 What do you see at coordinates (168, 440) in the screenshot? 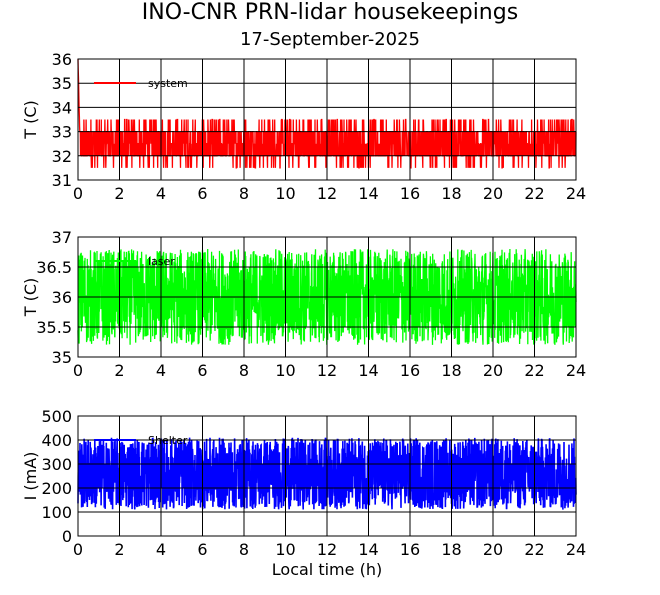
I see `legend-label: Shelter` at bounding box center [168, 440].